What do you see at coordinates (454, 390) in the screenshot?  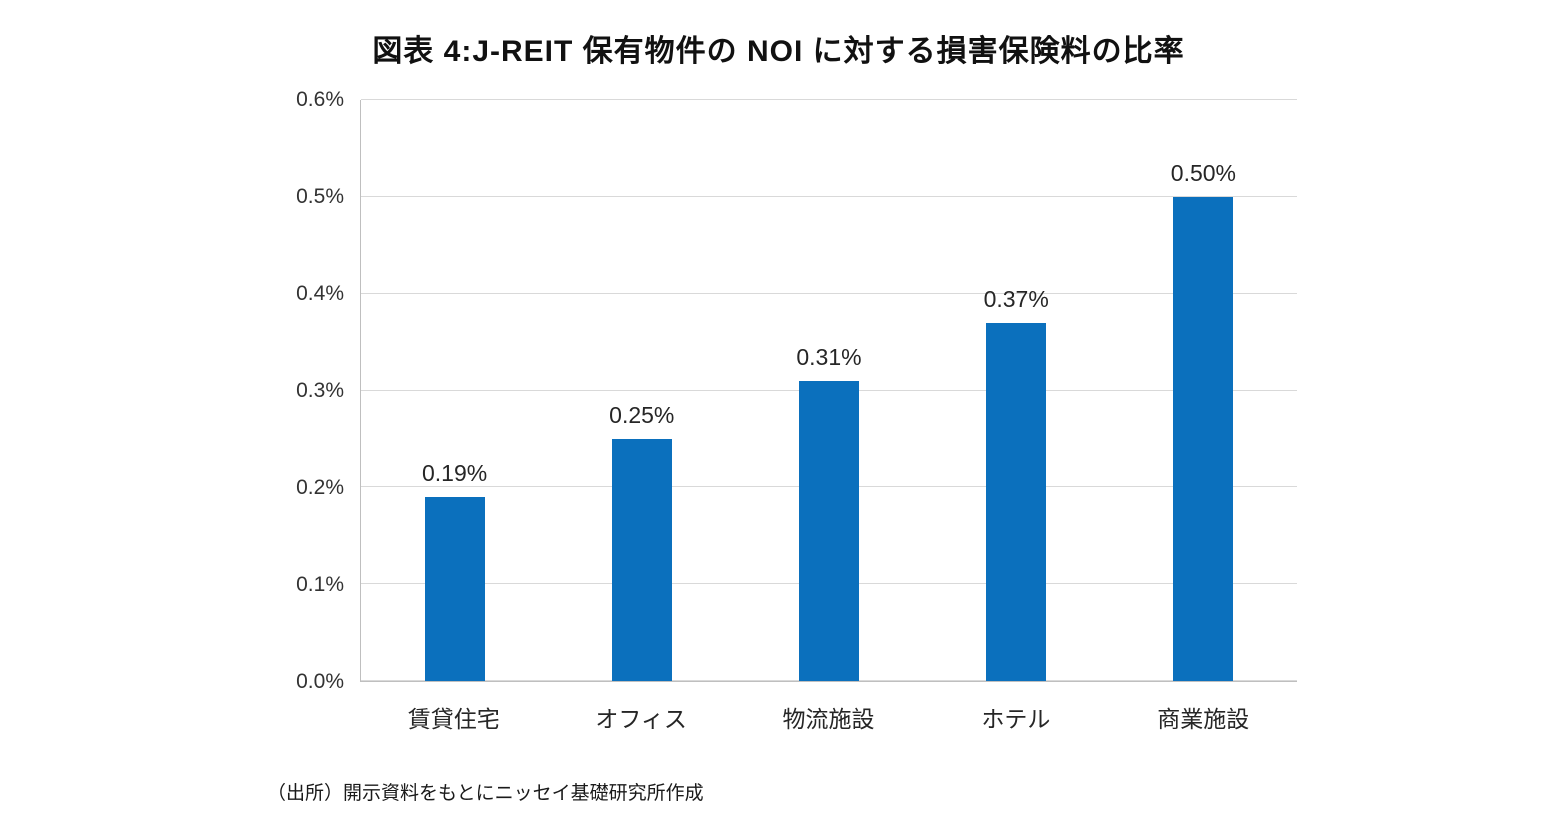 I see `bar-slot: 0.19%` at bounding box center [454, 390].